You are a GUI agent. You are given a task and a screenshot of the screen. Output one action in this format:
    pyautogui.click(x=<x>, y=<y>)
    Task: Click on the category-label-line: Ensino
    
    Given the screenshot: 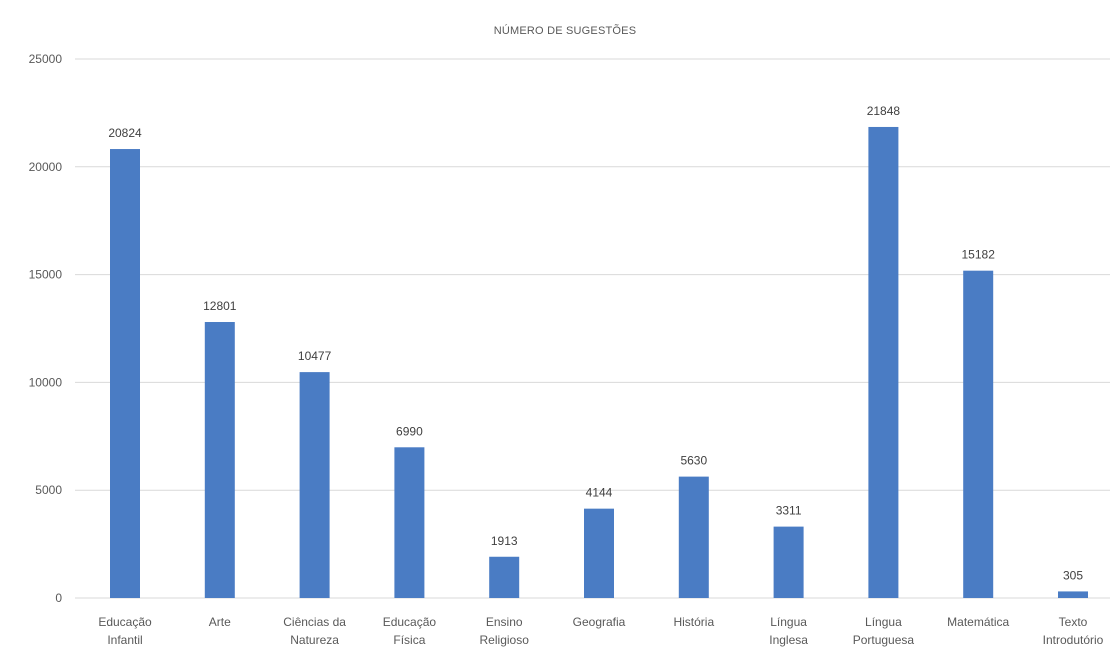 What is the action you would take?
    pyautogui.click(x=504, y=622)
    